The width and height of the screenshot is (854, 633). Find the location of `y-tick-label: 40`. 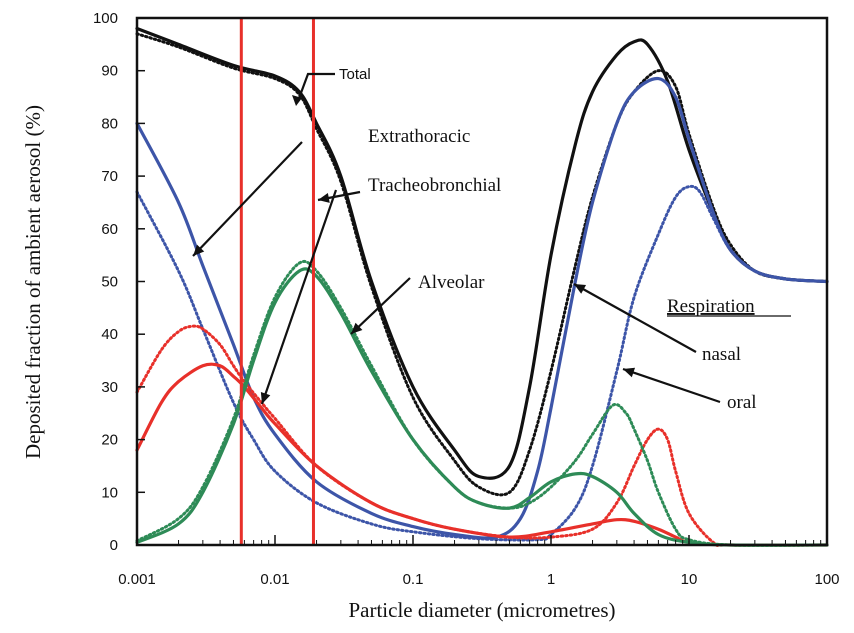

y-tick-label: 40 is located at coordinates (109, 334).